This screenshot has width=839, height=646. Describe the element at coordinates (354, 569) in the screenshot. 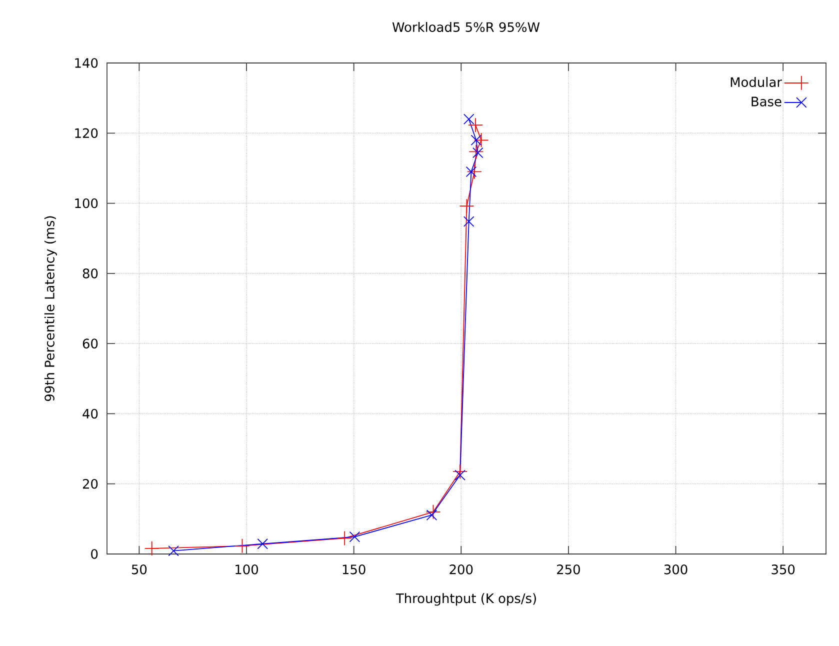

I see `x-tick-label: 150` at that location.